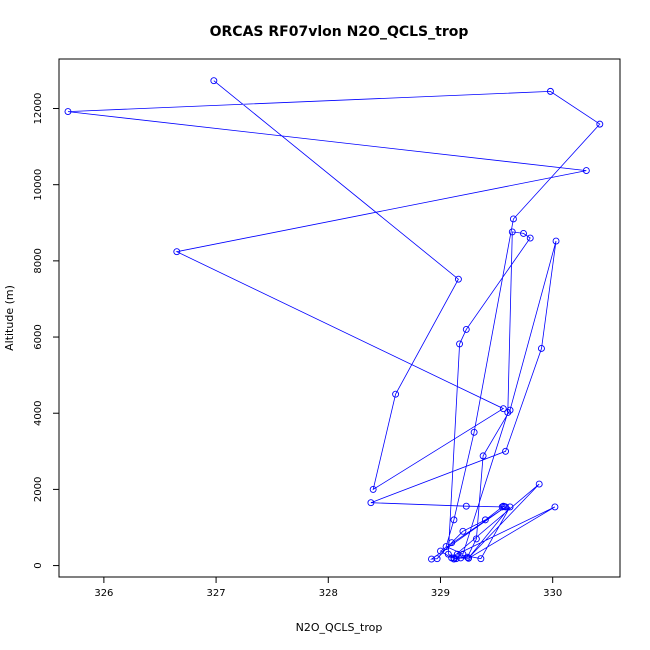  What do you see at coordinates (103, 593) in the screenshot?
I see `x-tick-label: 326` at bounding box center [103, 593].